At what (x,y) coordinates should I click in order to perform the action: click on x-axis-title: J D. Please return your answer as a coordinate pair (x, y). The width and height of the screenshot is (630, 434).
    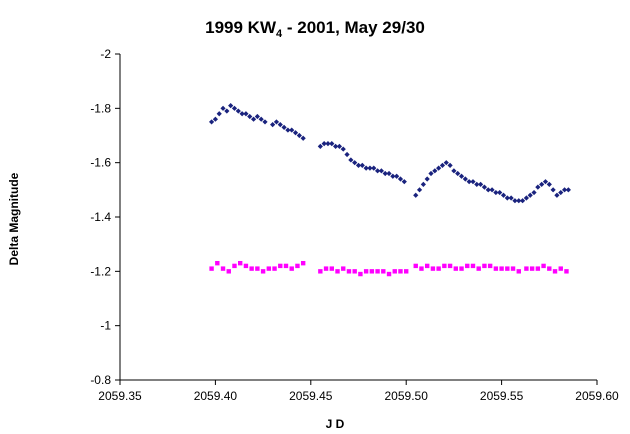
    Looking at the image, I should click on (335, 424).